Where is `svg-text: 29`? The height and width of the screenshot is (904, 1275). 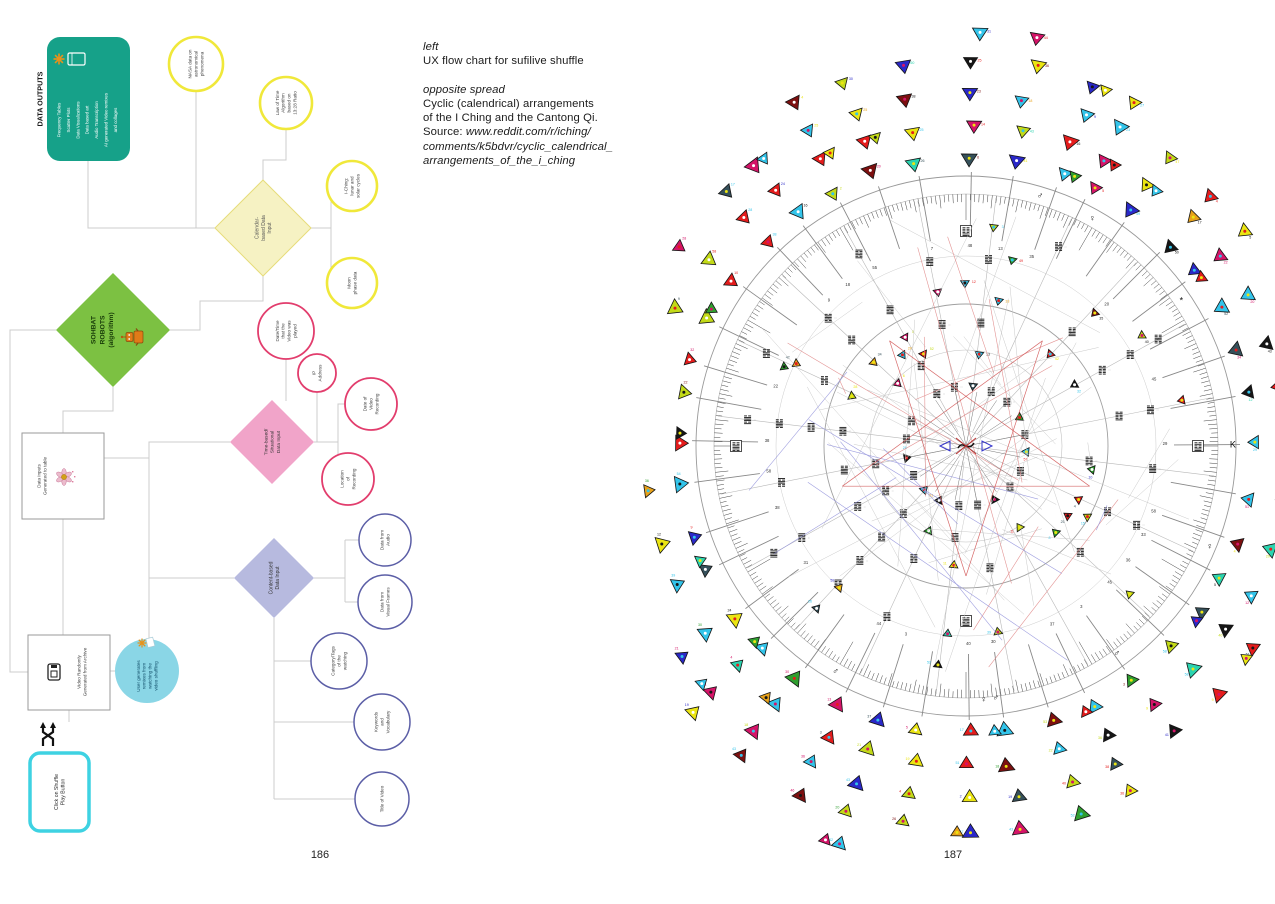 svg-text: 29 is located at coordinates (1165, 443).